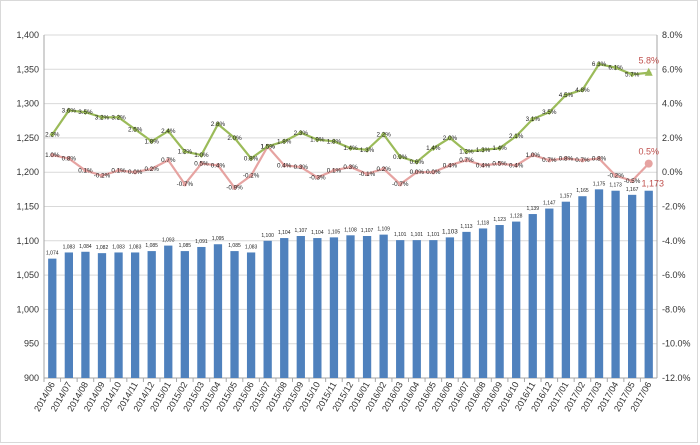 The image size is (700, 445). Describe the element at coordinates (284, 141) in the screenshot. I see `series-value-label: 1.8%` at that location.